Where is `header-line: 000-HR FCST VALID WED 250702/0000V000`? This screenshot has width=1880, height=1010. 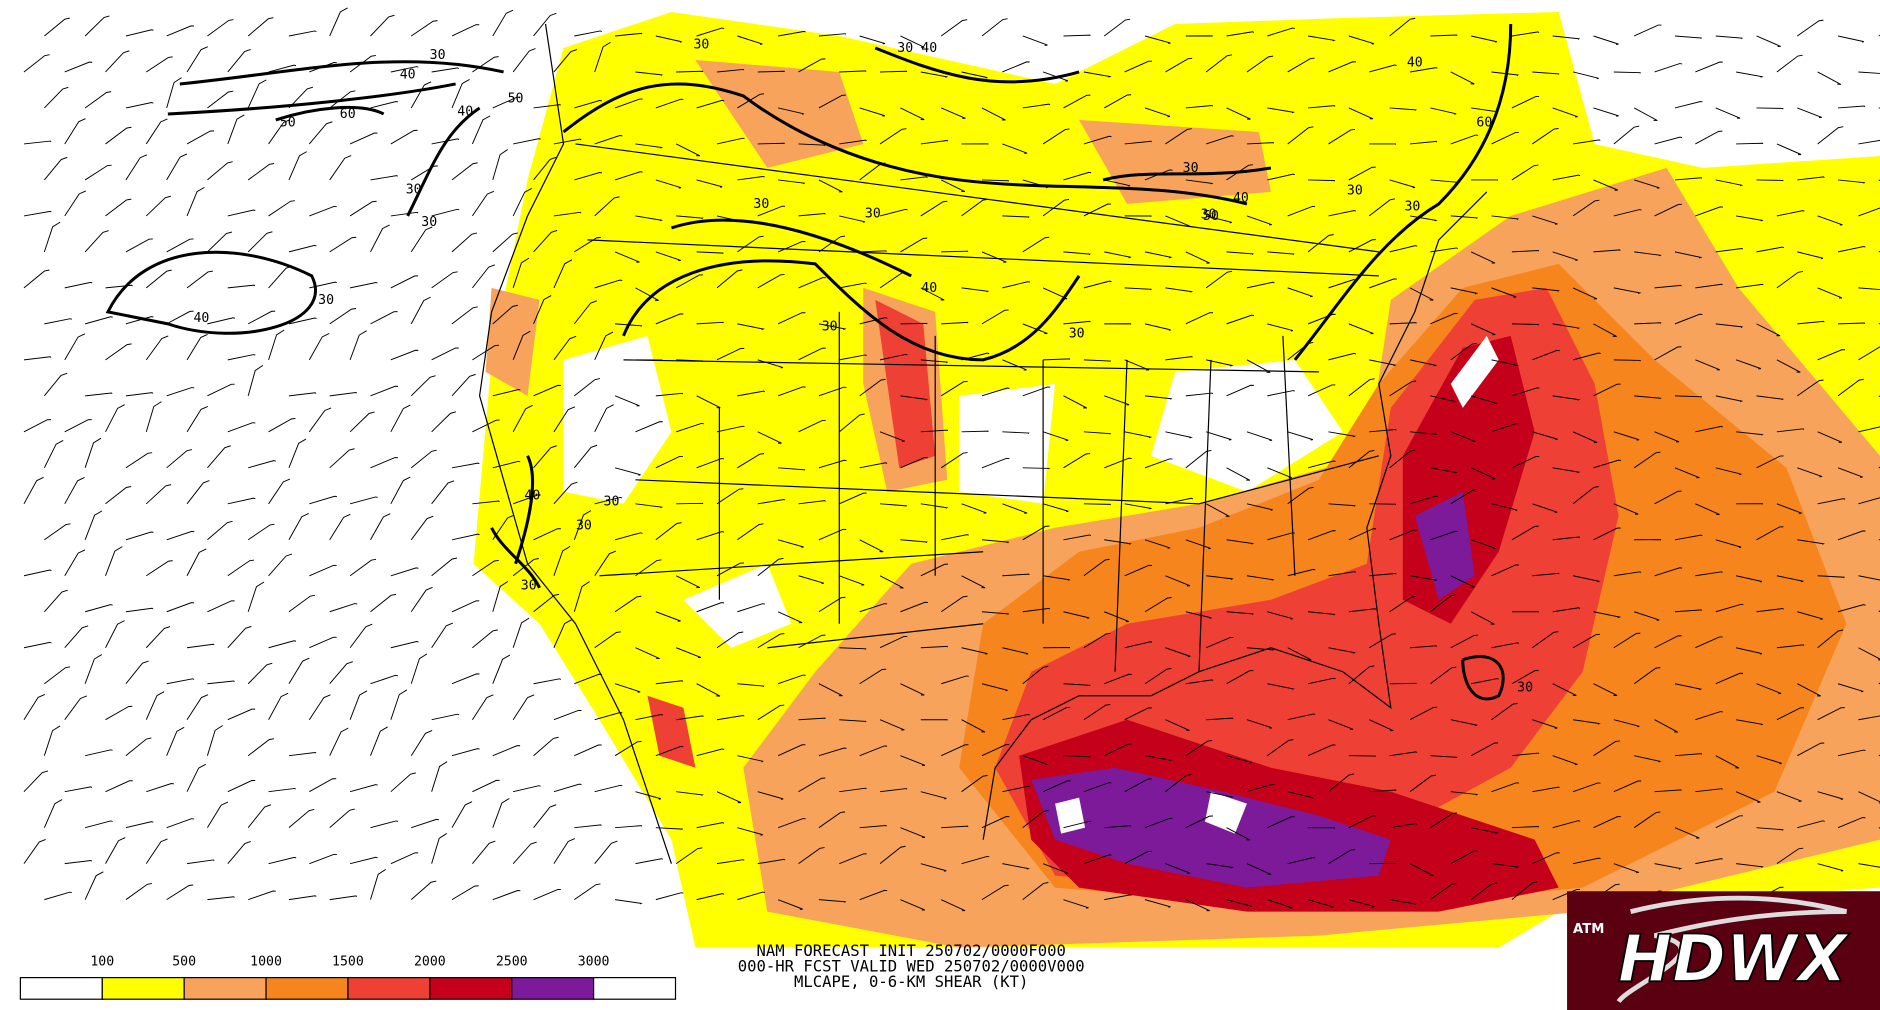 header-line: 000-HR FCST VALID WED 250702/0000V000 is located at coordinates (911, 967).